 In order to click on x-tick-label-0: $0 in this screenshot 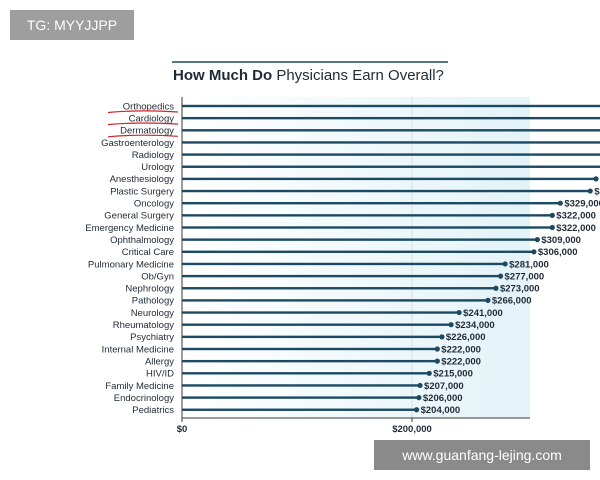, I will do `click(182, 429)`.